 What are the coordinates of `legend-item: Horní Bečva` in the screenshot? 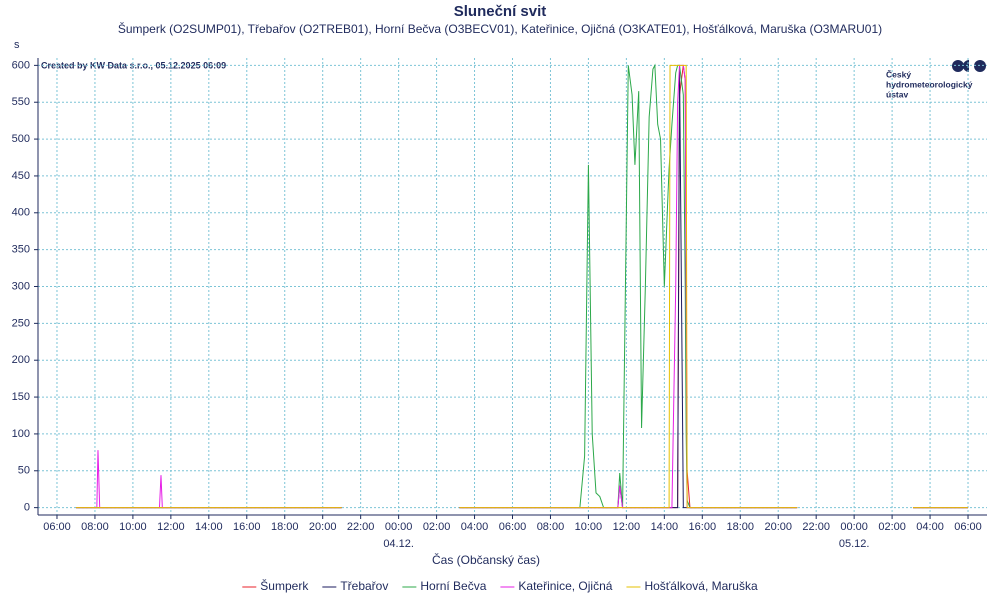 It's located at (444, 586).